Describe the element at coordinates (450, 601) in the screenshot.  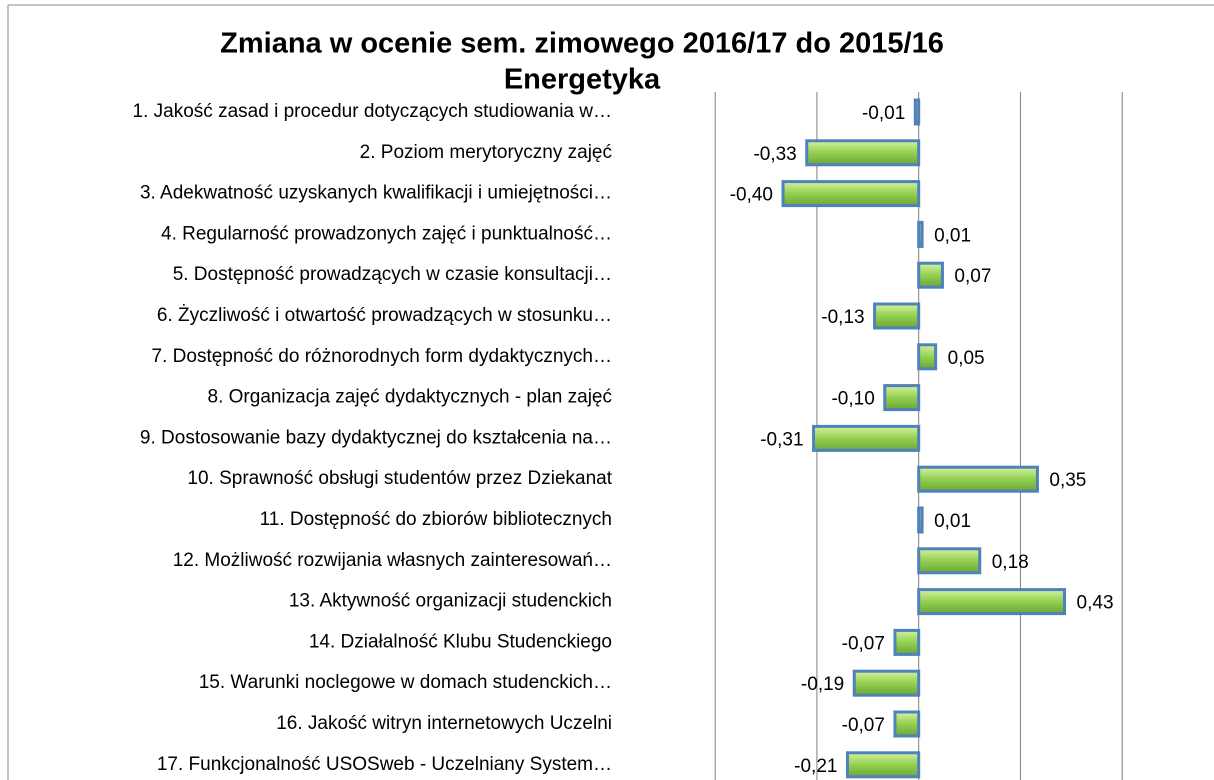
I see `category-label: 13. Aktywność organizacji studenckich` at that location.